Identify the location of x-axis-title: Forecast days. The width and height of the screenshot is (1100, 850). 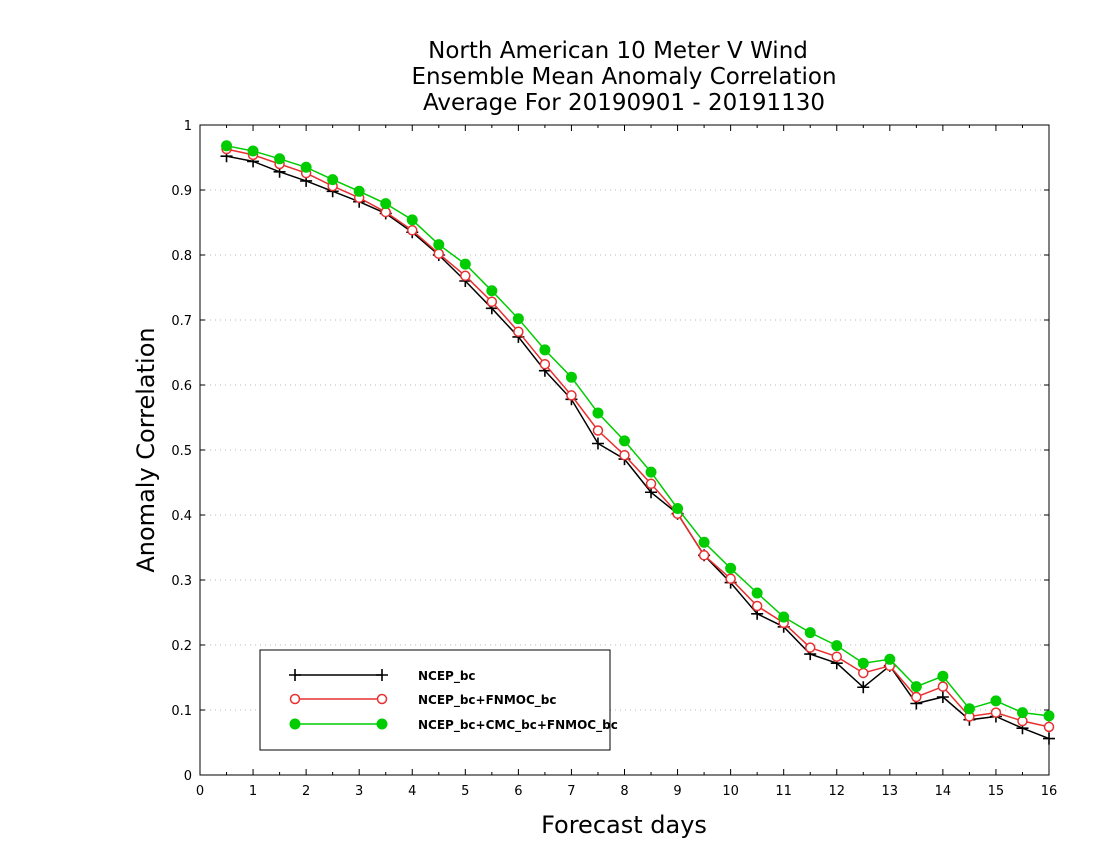
(624, 825).